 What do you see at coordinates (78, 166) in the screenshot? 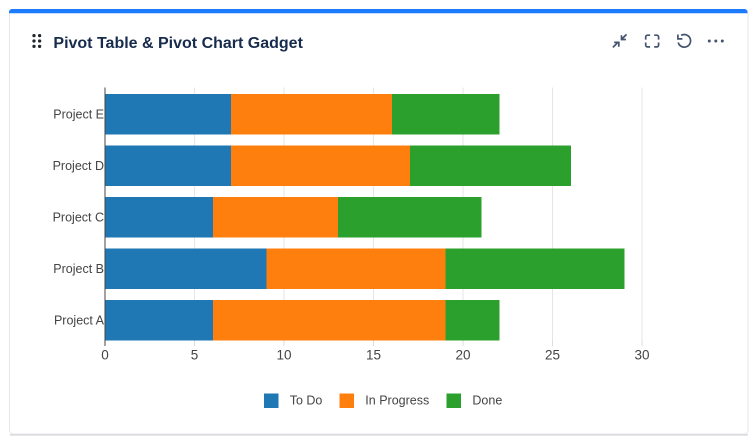
I see `svg-text: Project D` at bounding box center [78, 166].